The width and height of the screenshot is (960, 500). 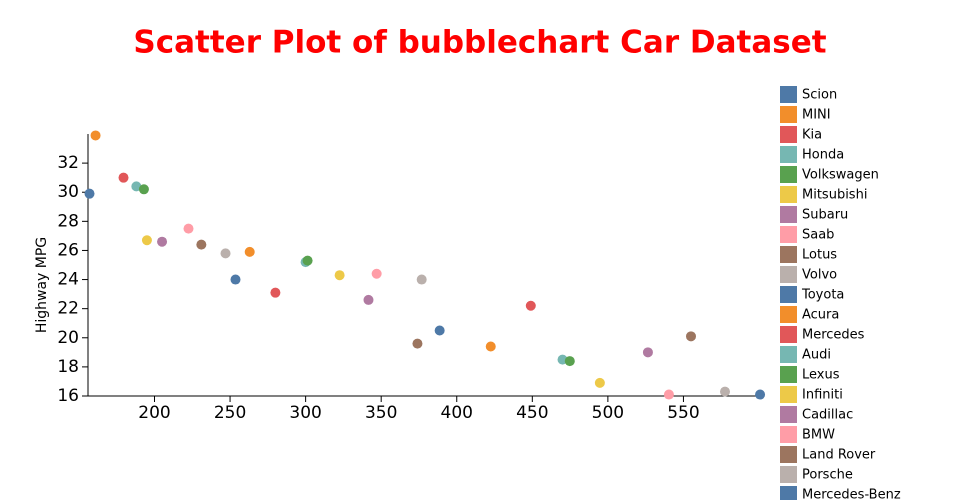 I want to click on legend-label: Acura, so click(x=820, y=315).